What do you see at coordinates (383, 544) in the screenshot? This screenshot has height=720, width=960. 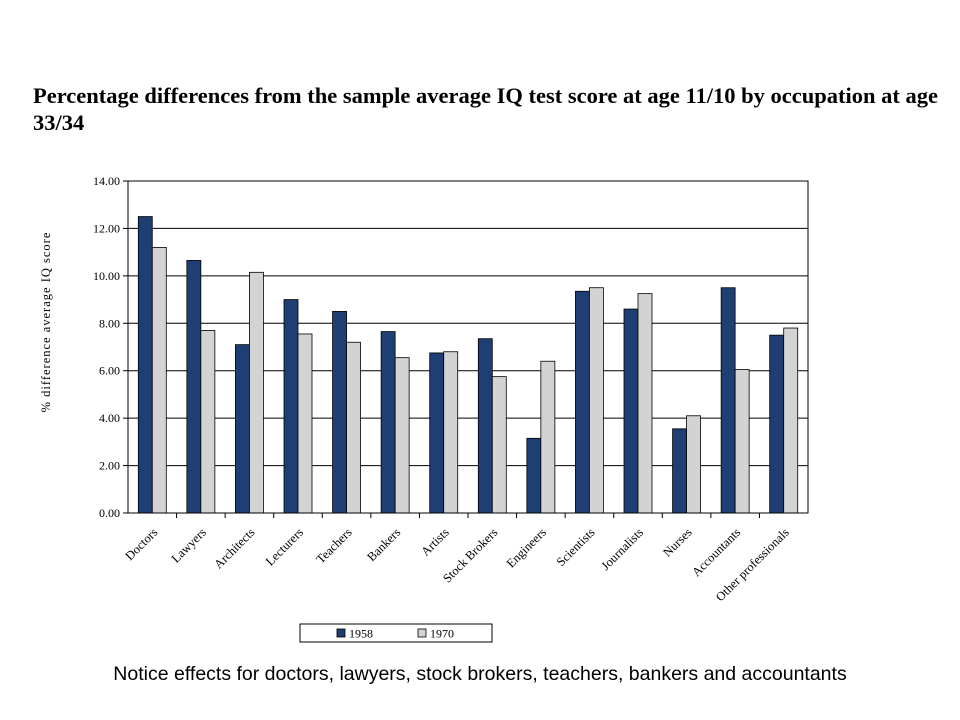 I see `x-tick-label: Bankers` at bounding box center [383, 544].